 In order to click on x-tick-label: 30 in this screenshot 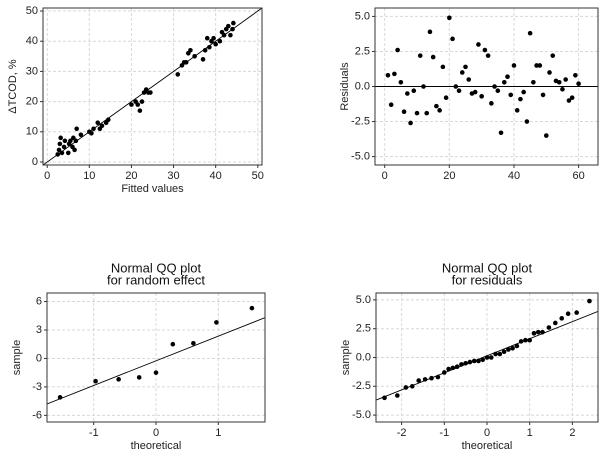, I will do `click(173, 176)`.